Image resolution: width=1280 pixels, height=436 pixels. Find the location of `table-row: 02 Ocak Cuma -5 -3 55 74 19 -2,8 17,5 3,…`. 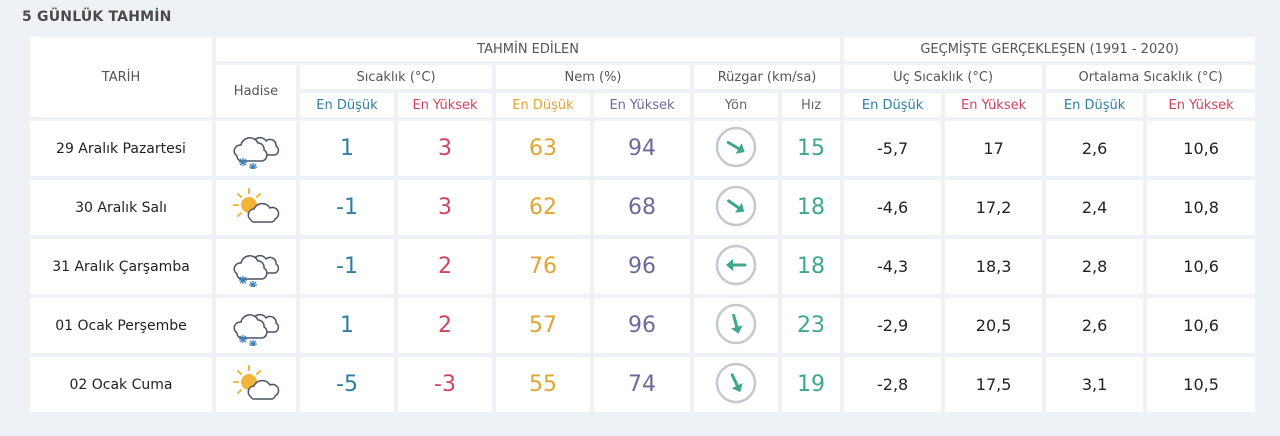

table-row: 02 Ocak Cuma -5 -3 55 74 19 -2,8 17,5 3,… is located at coordinates (643, 384).